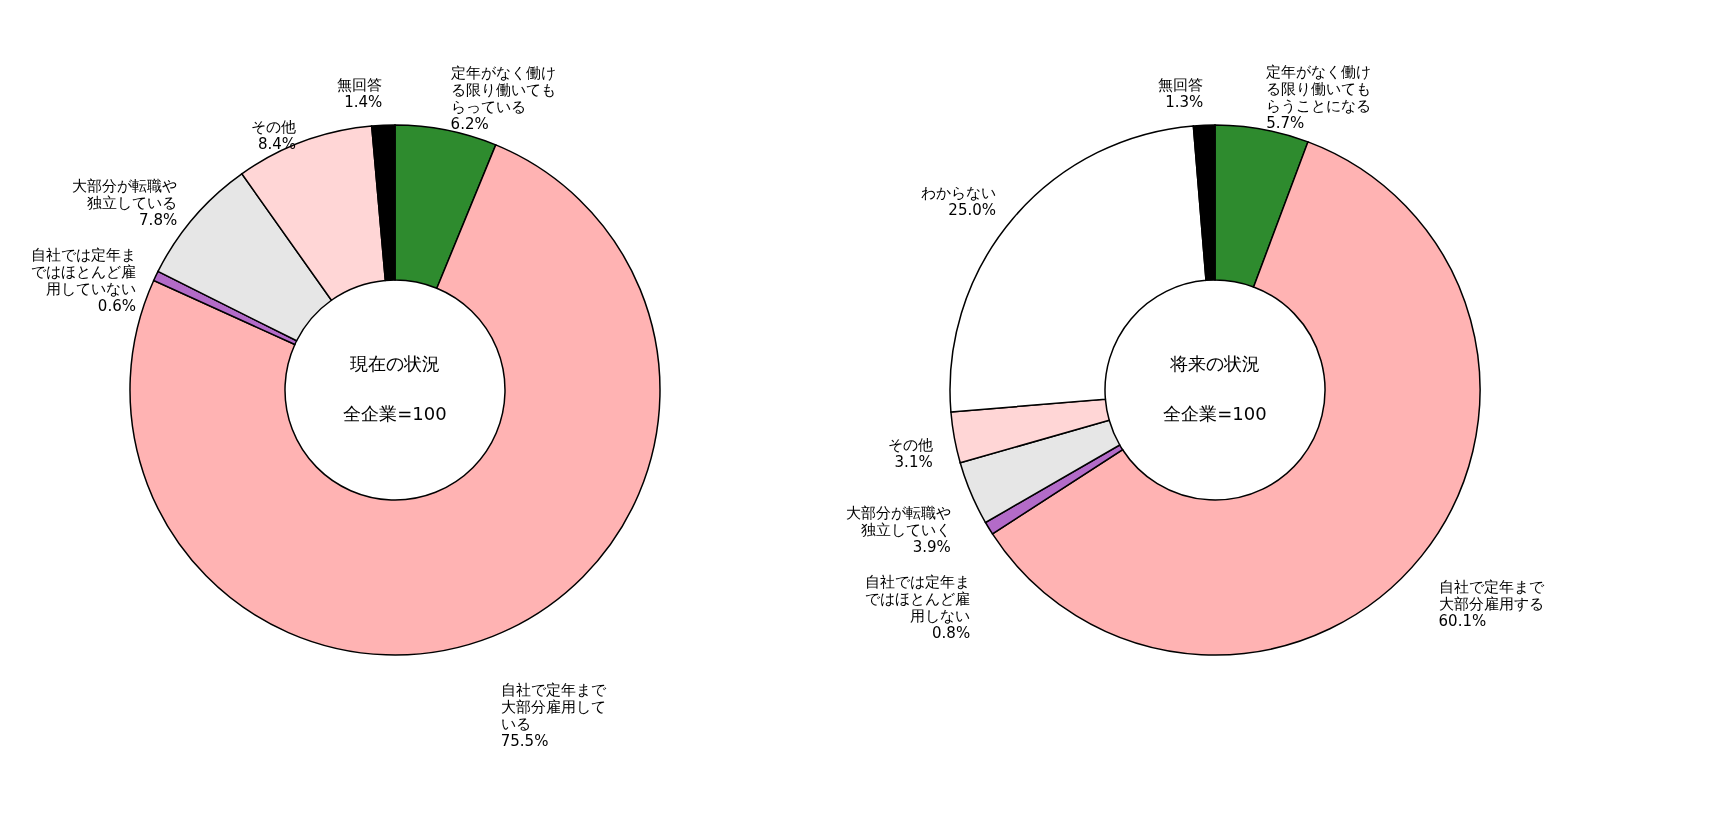  Describe the element at coordinates (972, 209) in the screenshot. I see `data-label: 25.0%` at that location.